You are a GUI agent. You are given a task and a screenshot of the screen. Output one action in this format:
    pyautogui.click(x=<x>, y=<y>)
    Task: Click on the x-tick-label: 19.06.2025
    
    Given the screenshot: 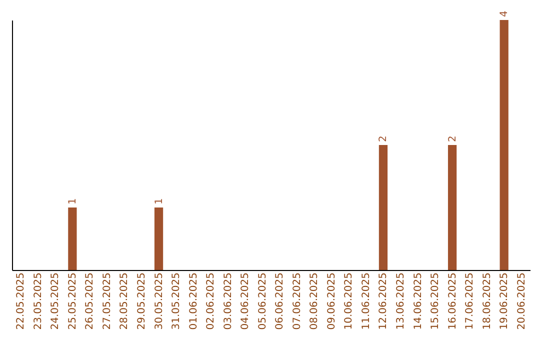 What is the action you would take?
    pyautogui.click(x=504, y=301)
    